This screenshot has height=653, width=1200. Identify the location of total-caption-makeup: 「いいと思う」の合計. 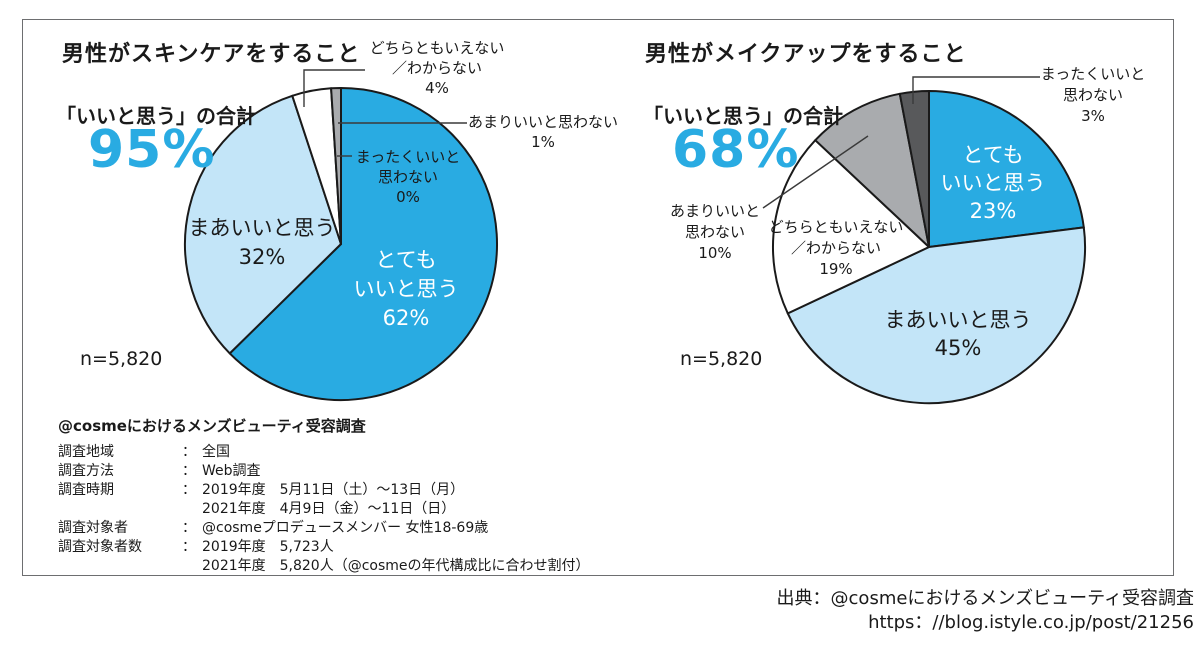
(743, 116).